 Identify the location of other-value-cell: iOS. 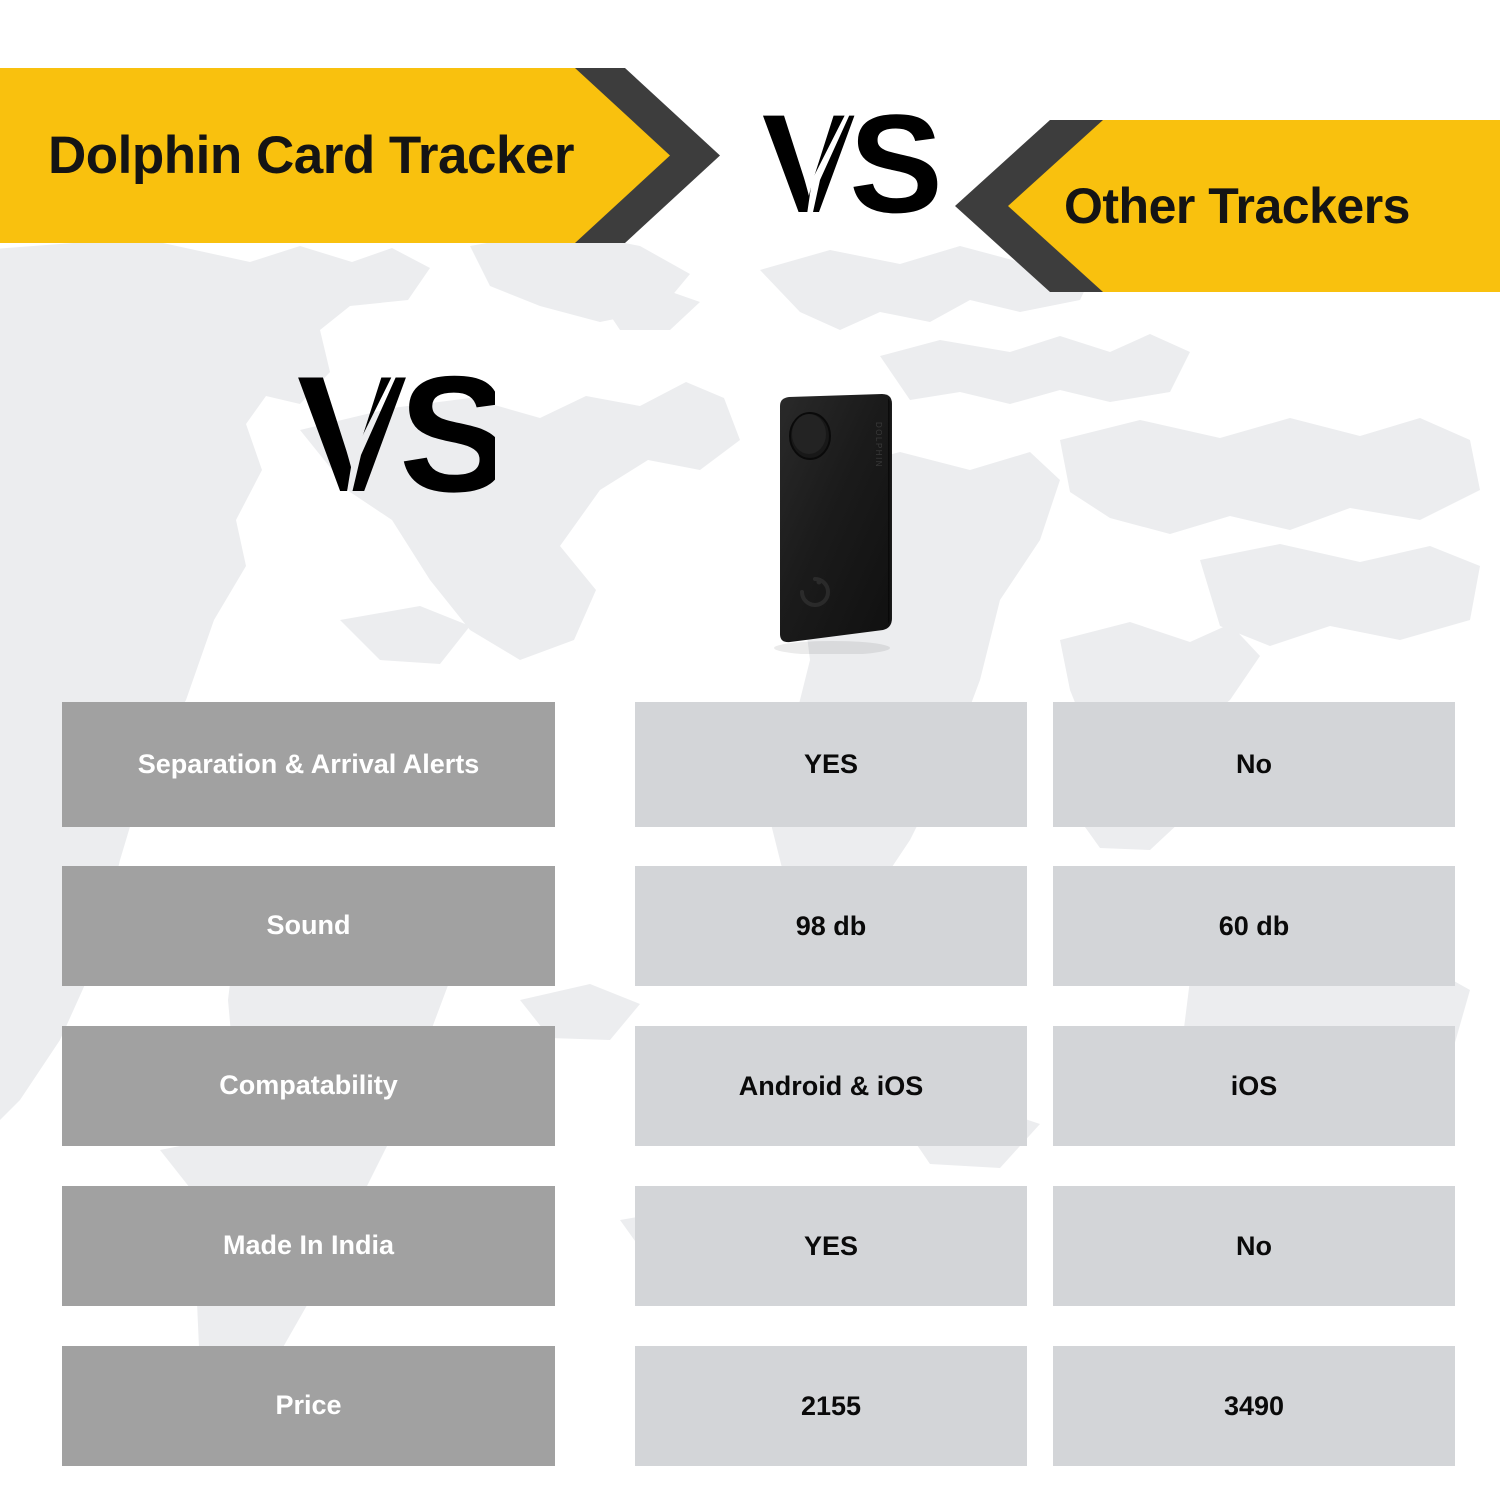
(1254, 1086).